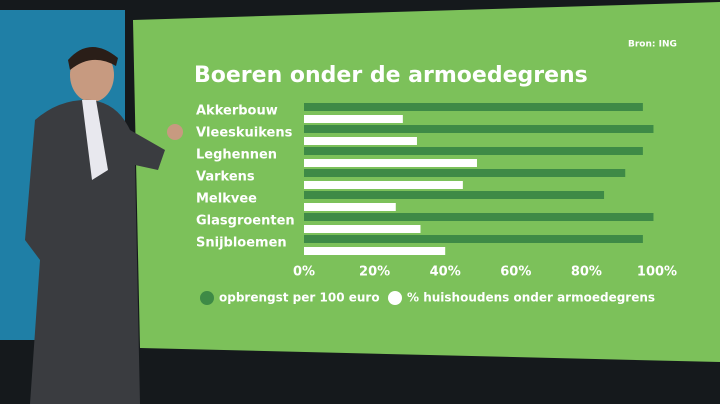  Describe the element at coordinates (374, 272) in the screenshot. I see `x-tick-label: 20%` at that location.